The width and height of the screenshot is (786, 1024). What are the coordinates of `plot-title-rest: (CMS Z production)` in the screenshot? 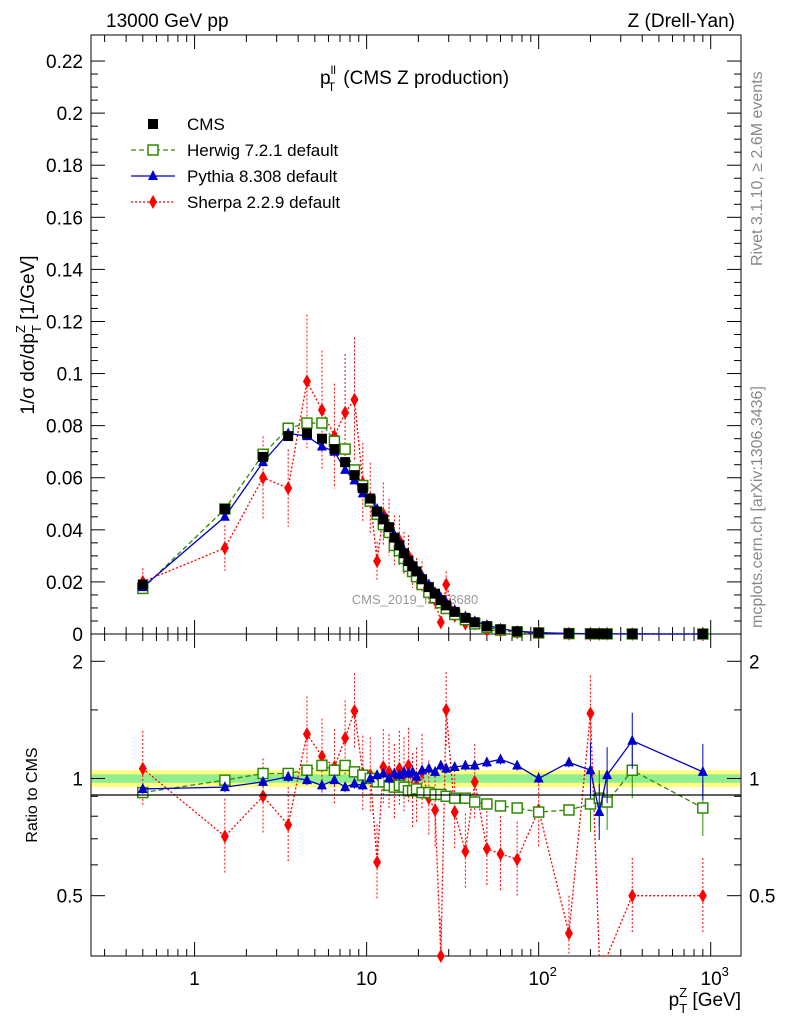 It's located at (426, 78).